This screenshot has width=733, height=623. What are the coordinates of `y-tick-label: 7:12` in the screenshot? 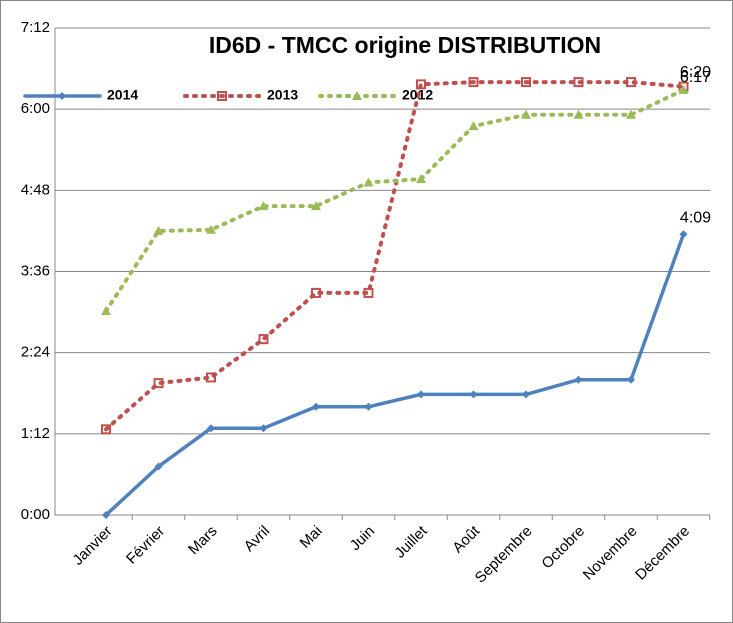 It's located at (35, 27).